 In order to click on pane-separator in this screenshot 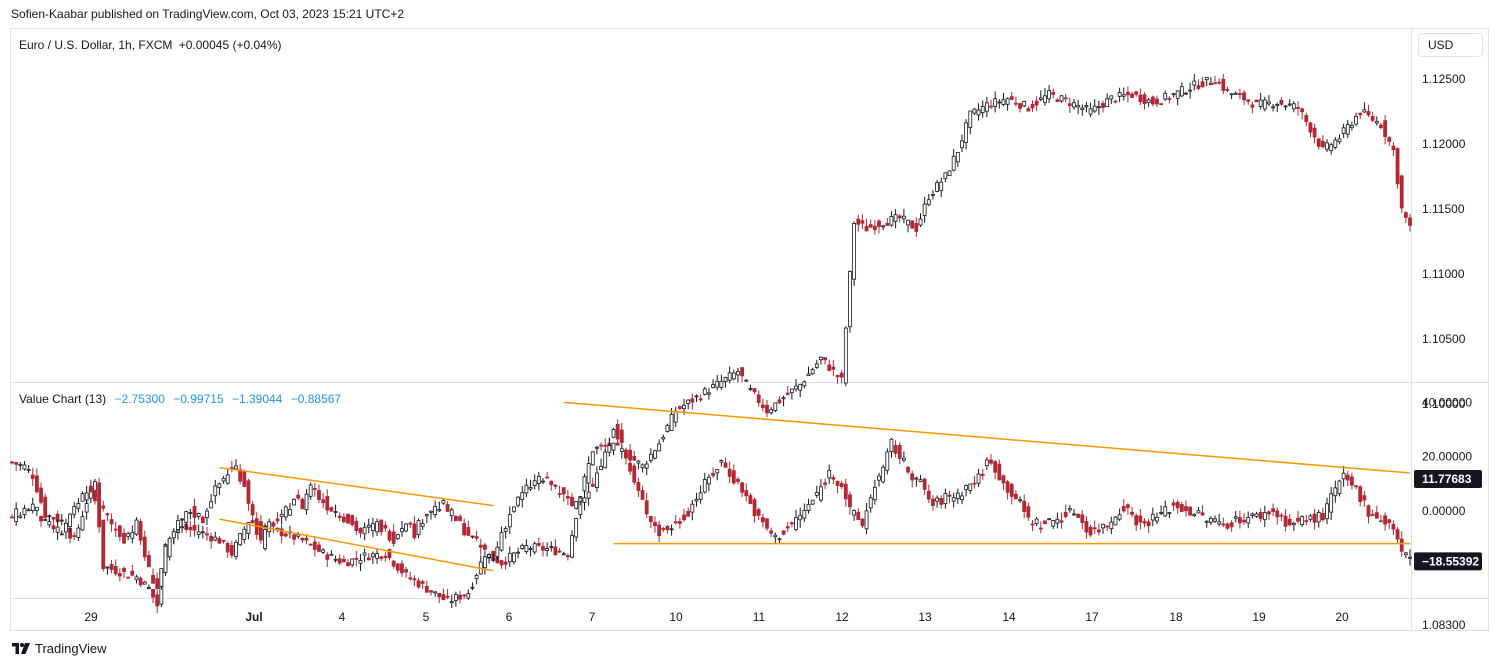, I will do `click(749, 382)`.